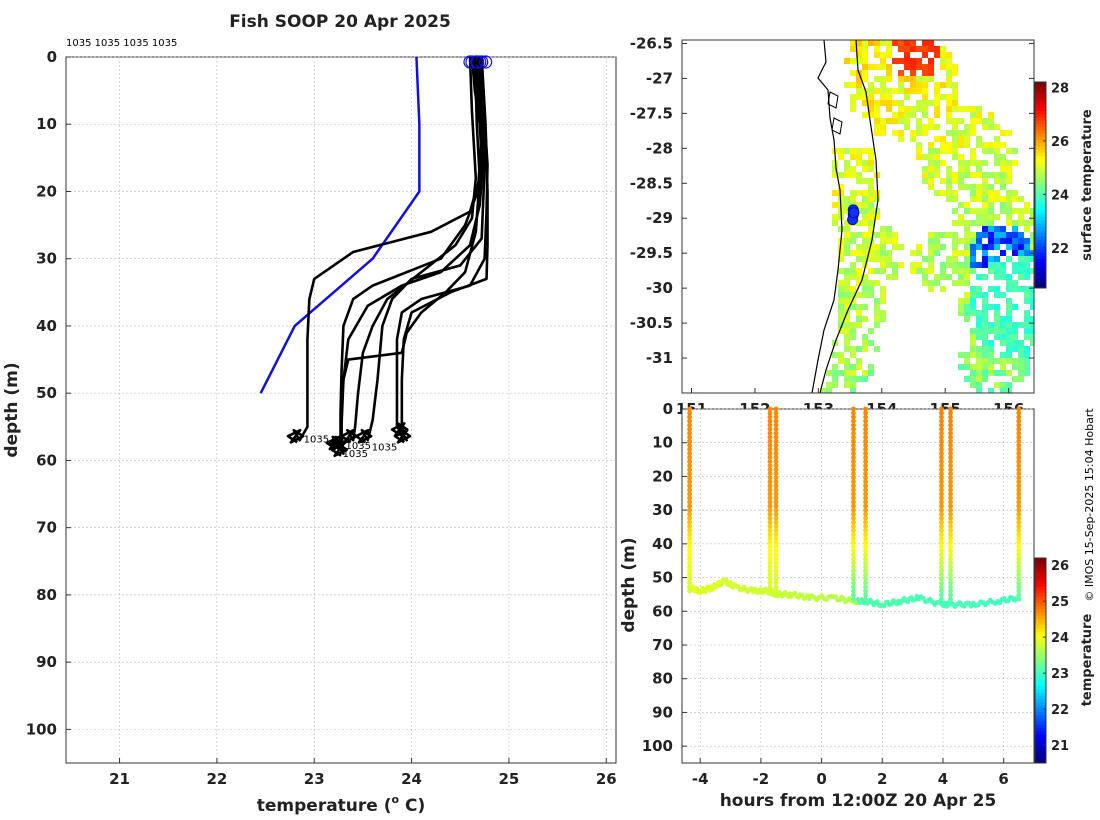 Image resolution: width=1100 pixels, height=820 pixels. I want to click on depth-time-x-tick-label: 0, so click(821, 779).